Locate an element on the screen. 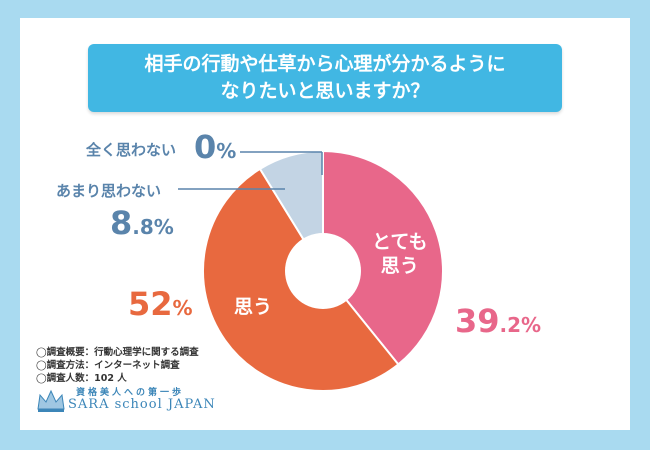 The height and width of the screenshot is (450, 650). pct-int: 8 is located at coordinates (121, 223).